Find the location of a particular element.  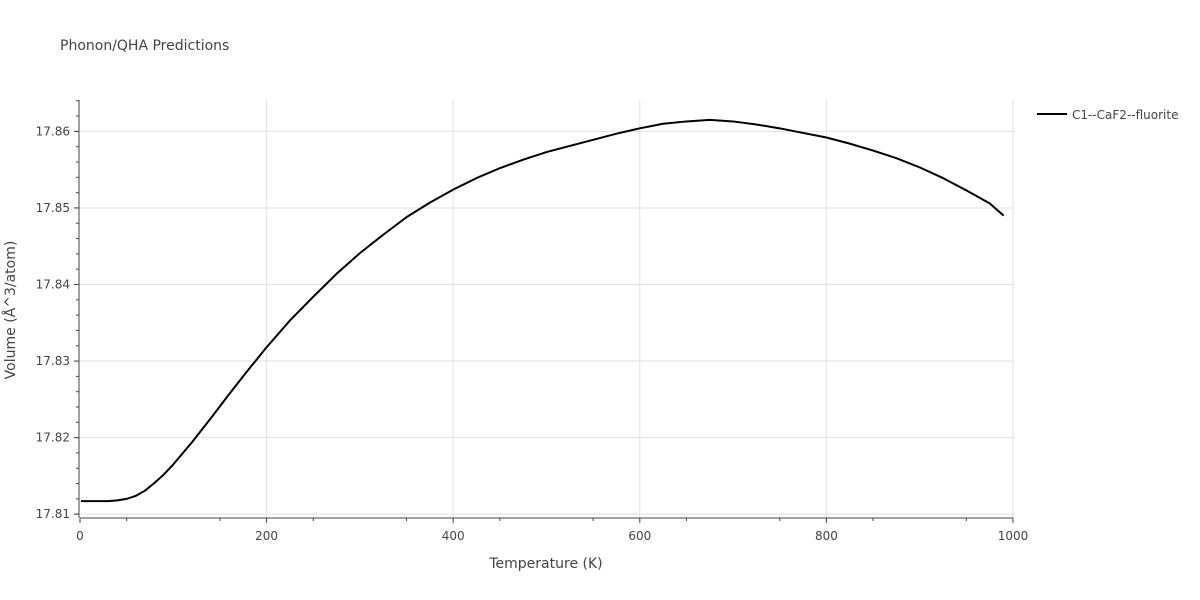

y-tick-label: 17.86 is located at coordinates (53, 131).